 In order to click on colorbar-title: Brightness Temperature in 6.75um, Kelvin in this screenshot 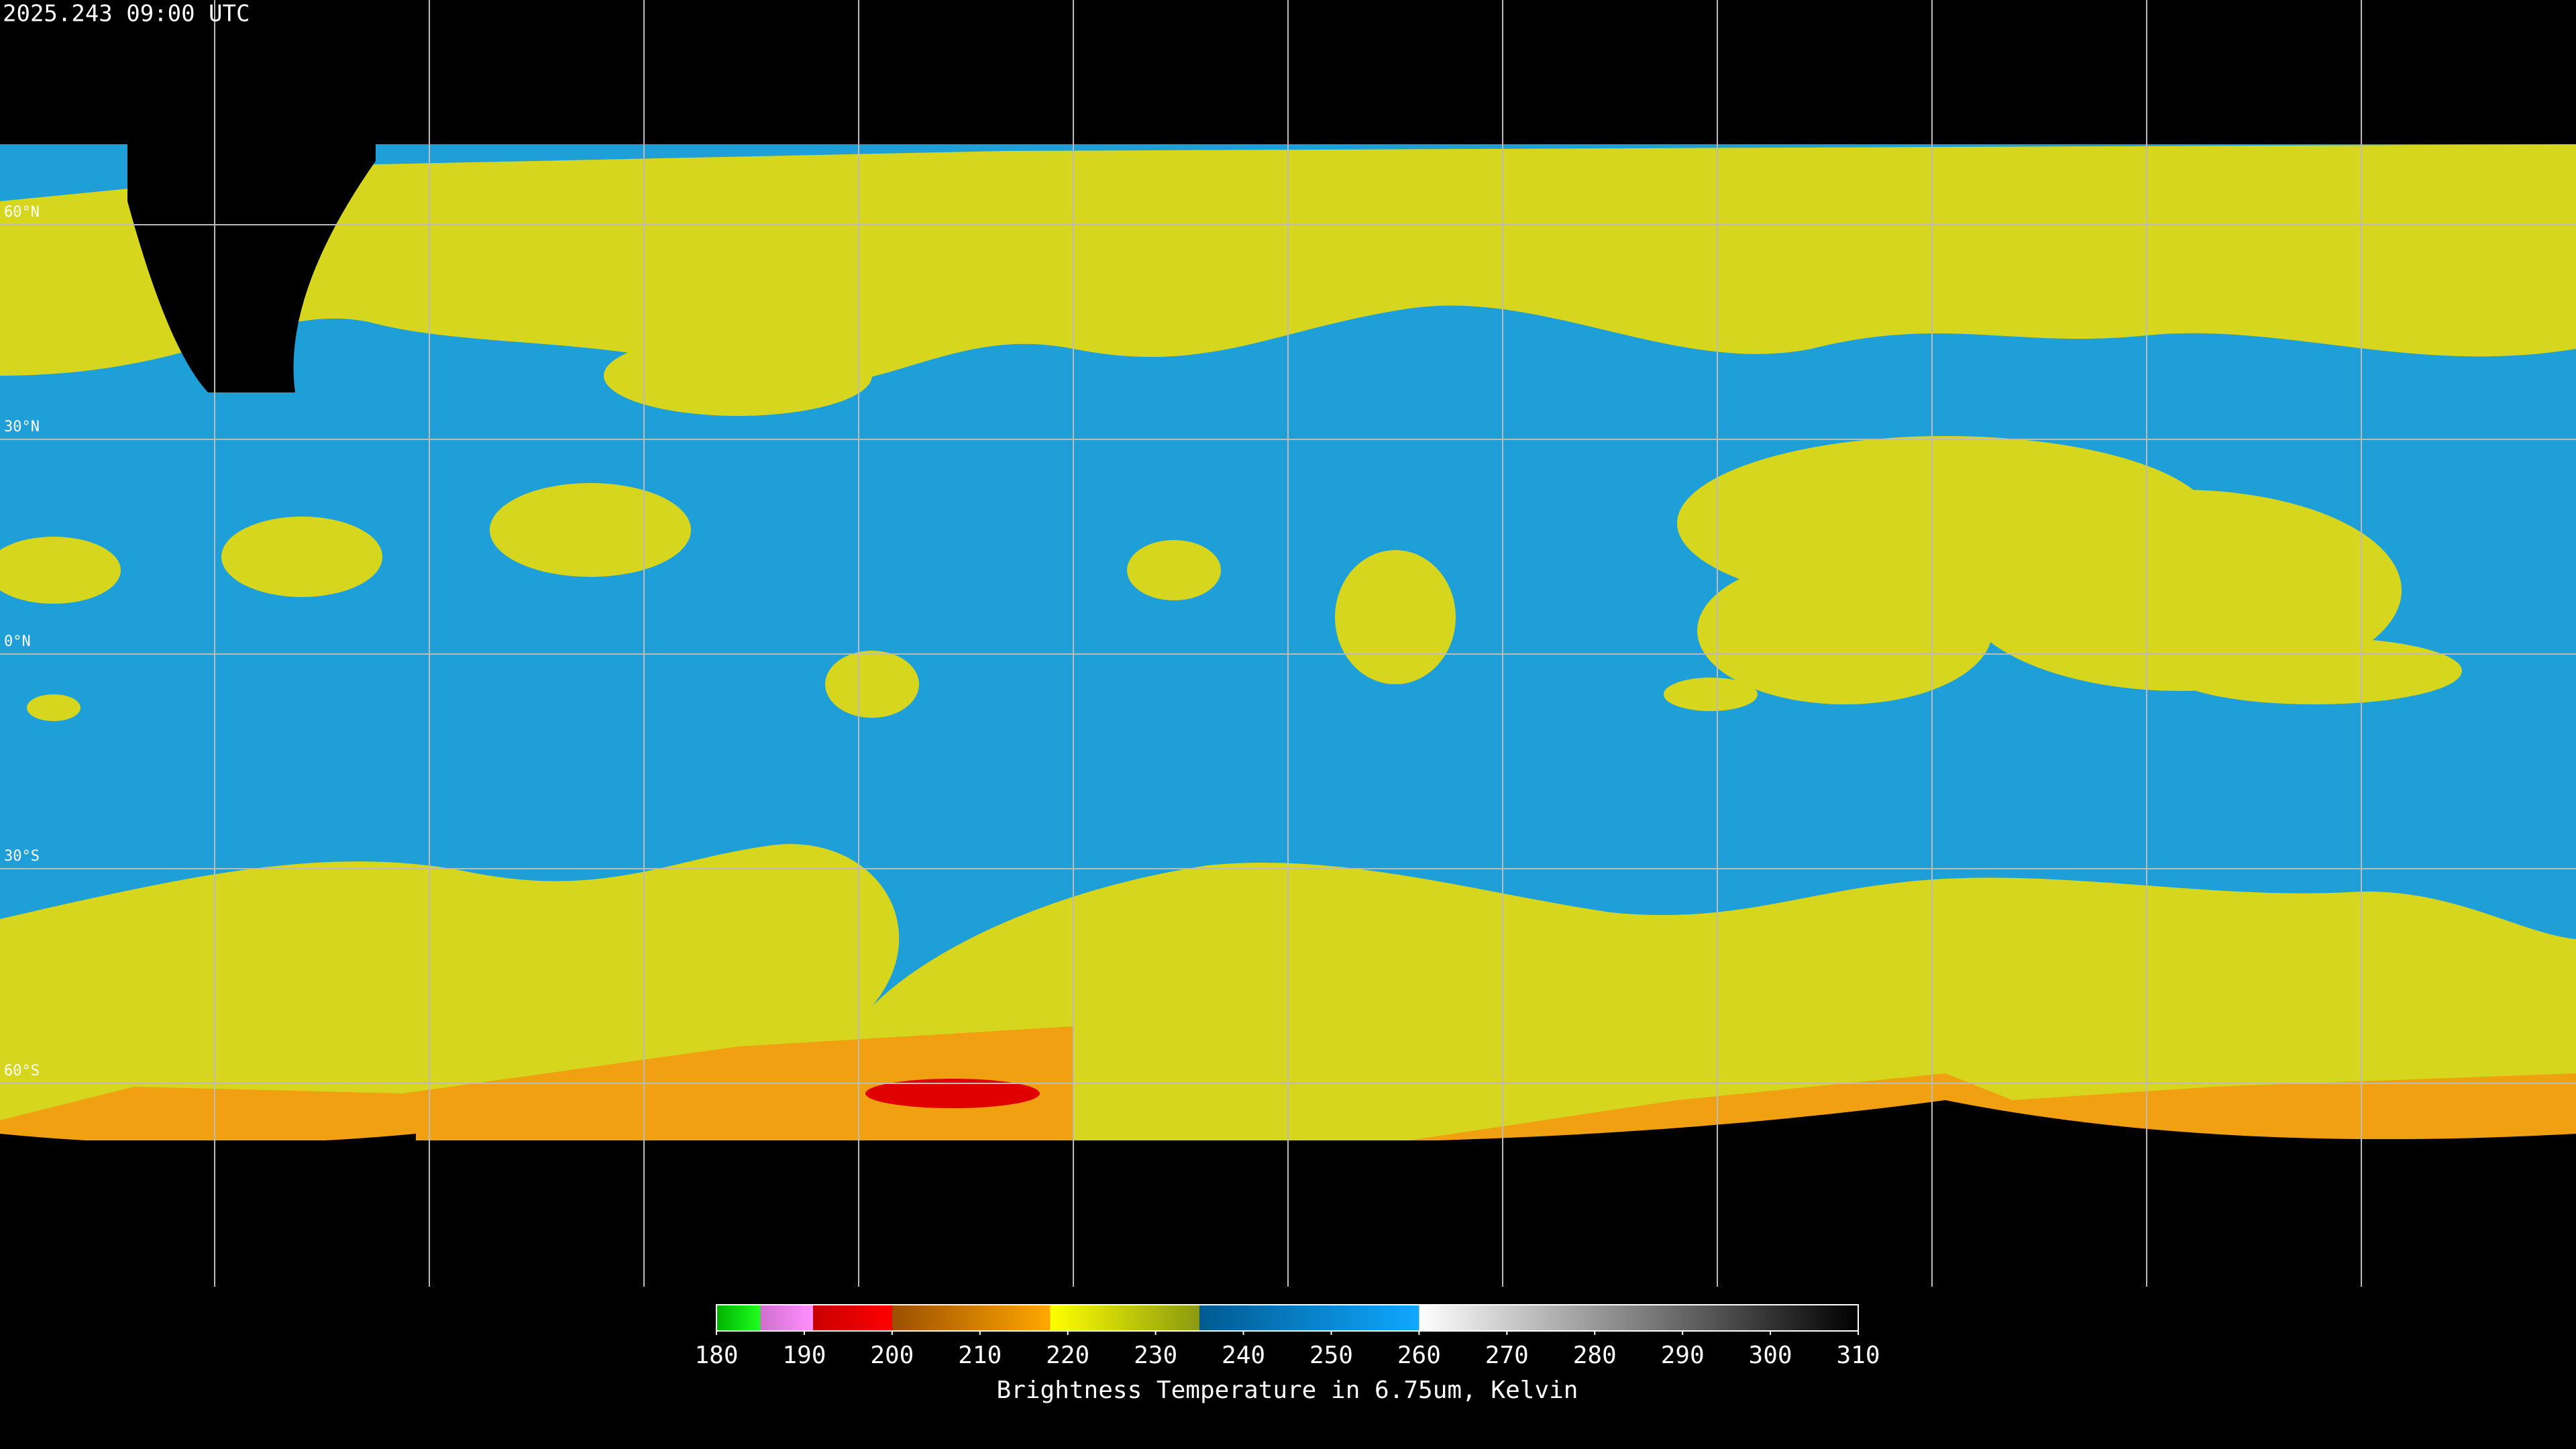, I will do `click(1287, 1390)`.